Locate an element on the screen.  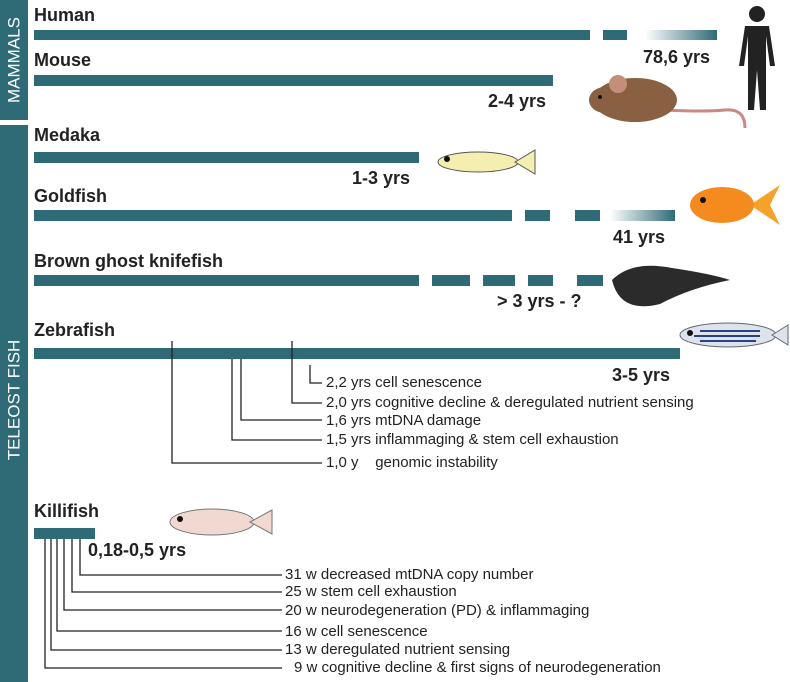
lifespan: 41 yrs is located at coordinates (639, 237).